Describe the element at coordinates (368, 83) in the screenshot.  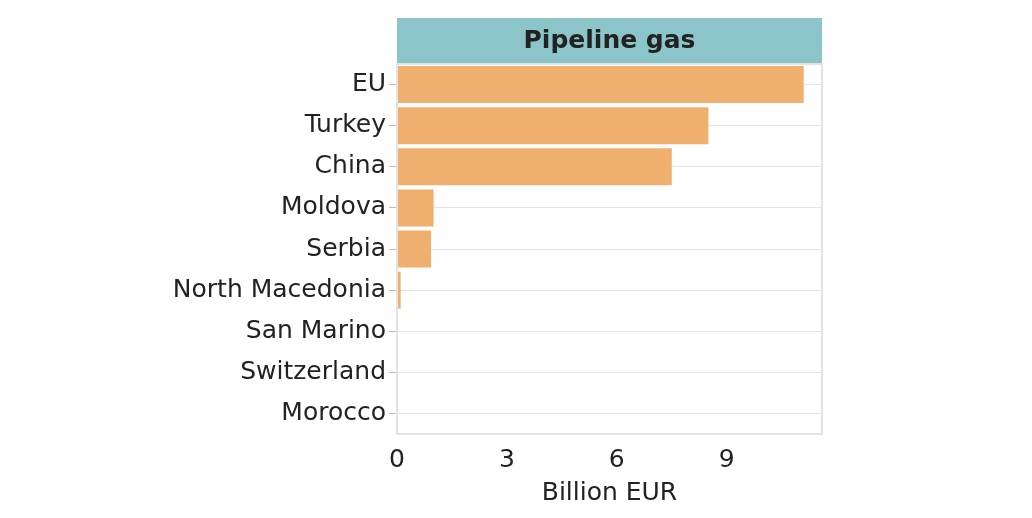
I see `y-tick-label: EU` at that location.